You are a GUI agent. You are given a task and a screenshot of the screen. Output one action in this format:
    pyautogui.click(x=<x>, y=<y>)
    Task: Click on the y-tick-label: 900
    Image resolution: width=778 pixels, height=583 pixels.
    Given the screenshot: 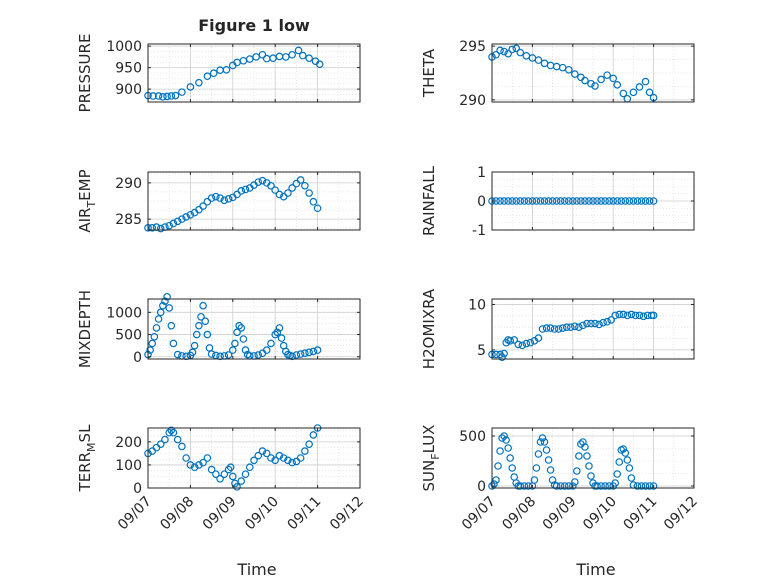 What is the action you would take?
    pyautogui.click(x=128, y=90)
    